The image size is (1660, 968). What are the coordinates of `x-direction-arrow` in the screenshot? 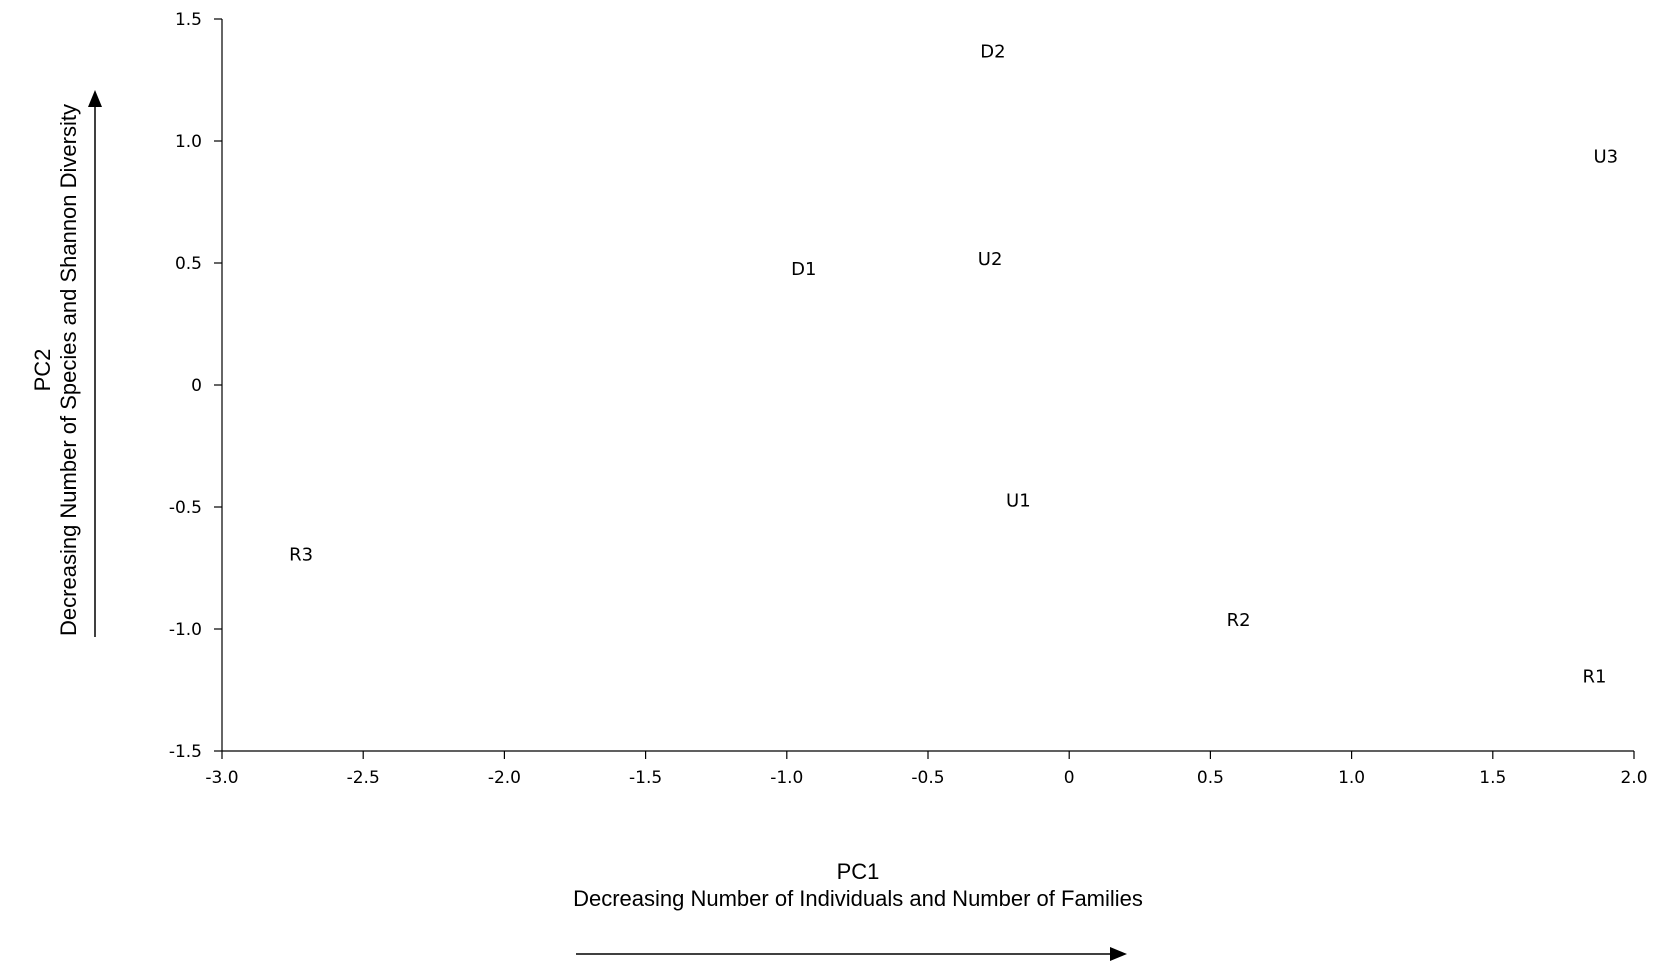 It's located at (851, 954).